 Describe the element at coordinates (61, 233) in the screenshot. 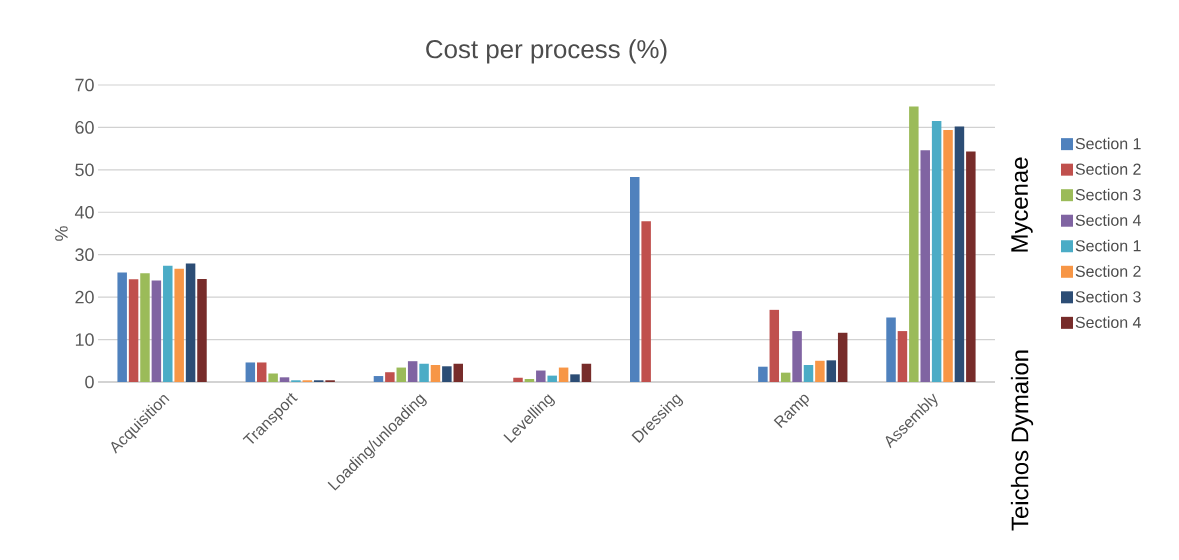

I see `y-axis-title: %` at that location.